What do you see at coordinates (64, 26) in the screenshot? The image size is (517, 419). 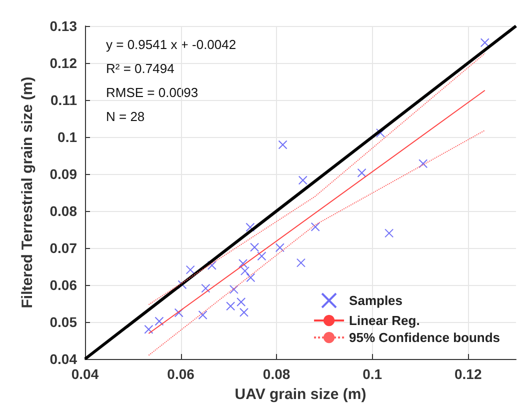 I see `y-tick-label: 0.13` at bounding box center [64, 26].